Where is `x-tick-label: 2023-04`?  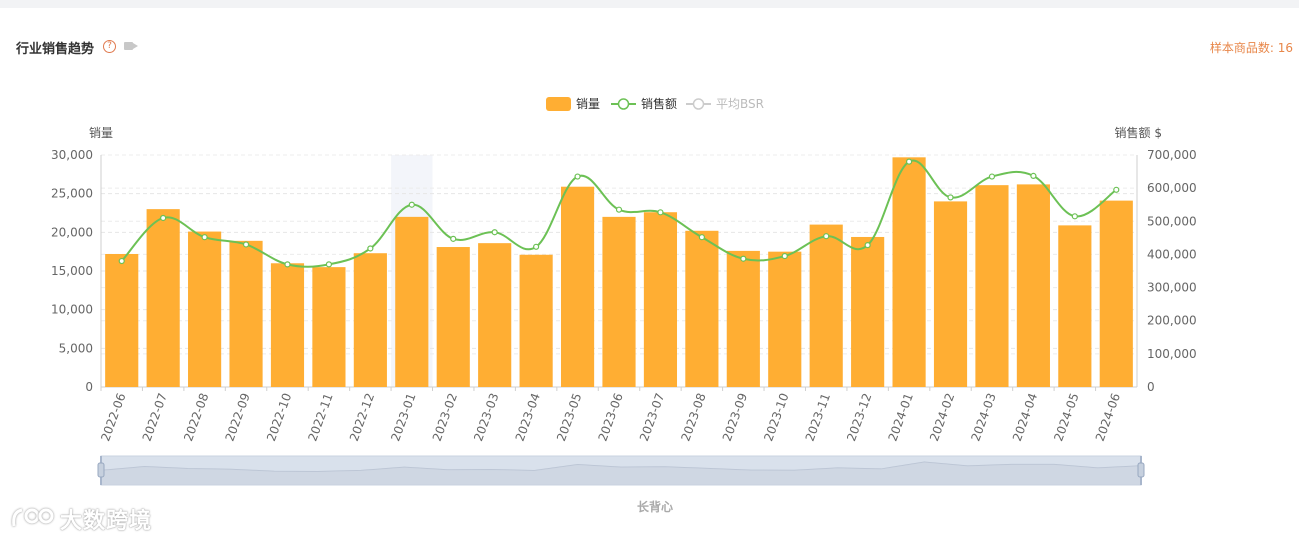 x-tick-label: 2023-04 is located at coordinates (528, 417).